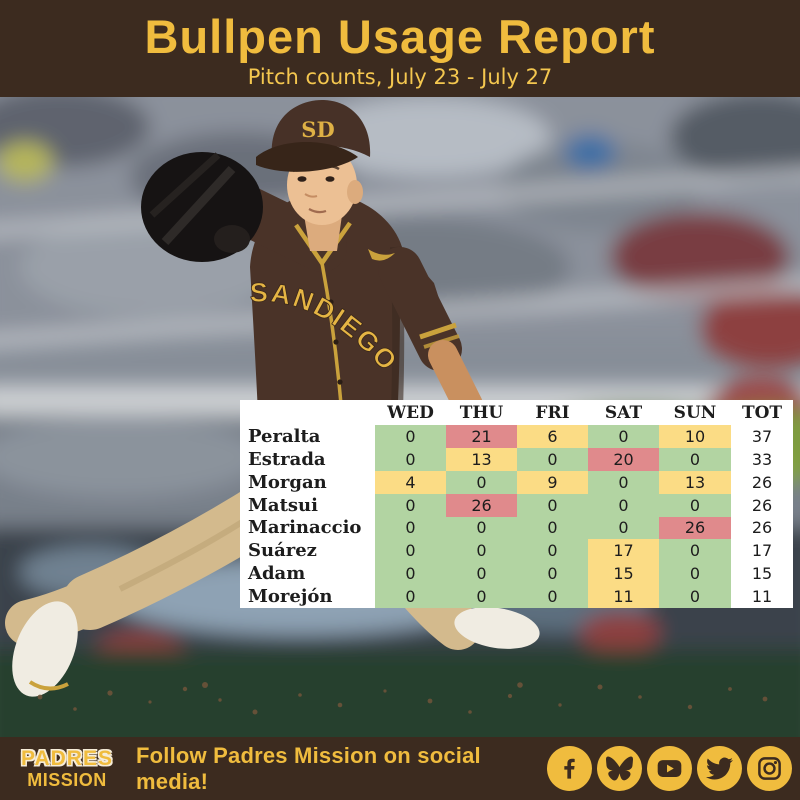  I want to click on pitch-count-cell: 4, so click(410, 482).